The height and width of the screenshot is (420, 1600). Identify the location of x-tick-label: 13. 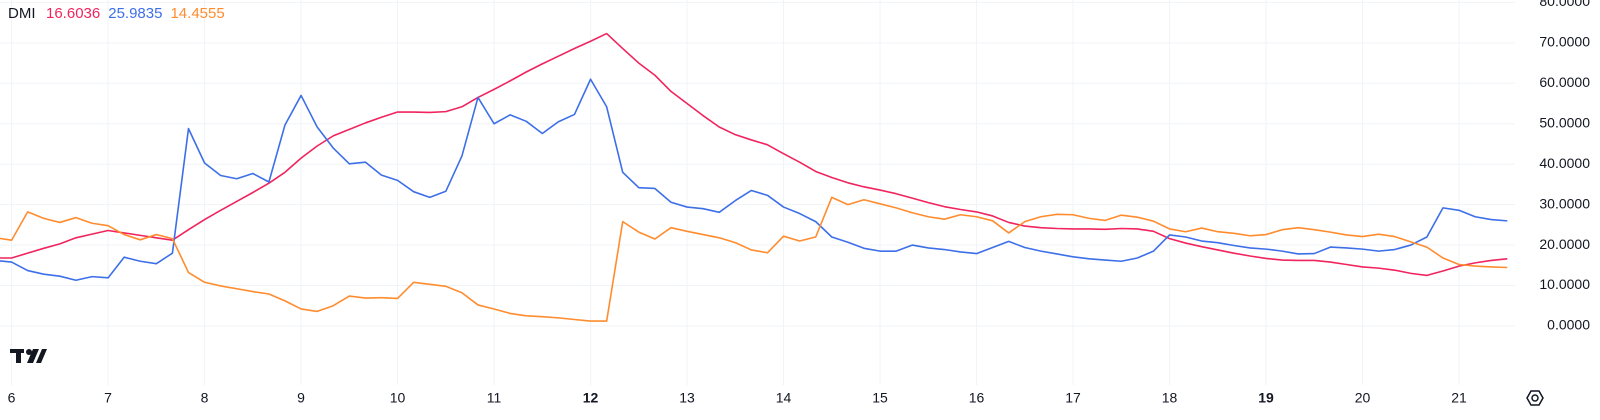
(687, 398).